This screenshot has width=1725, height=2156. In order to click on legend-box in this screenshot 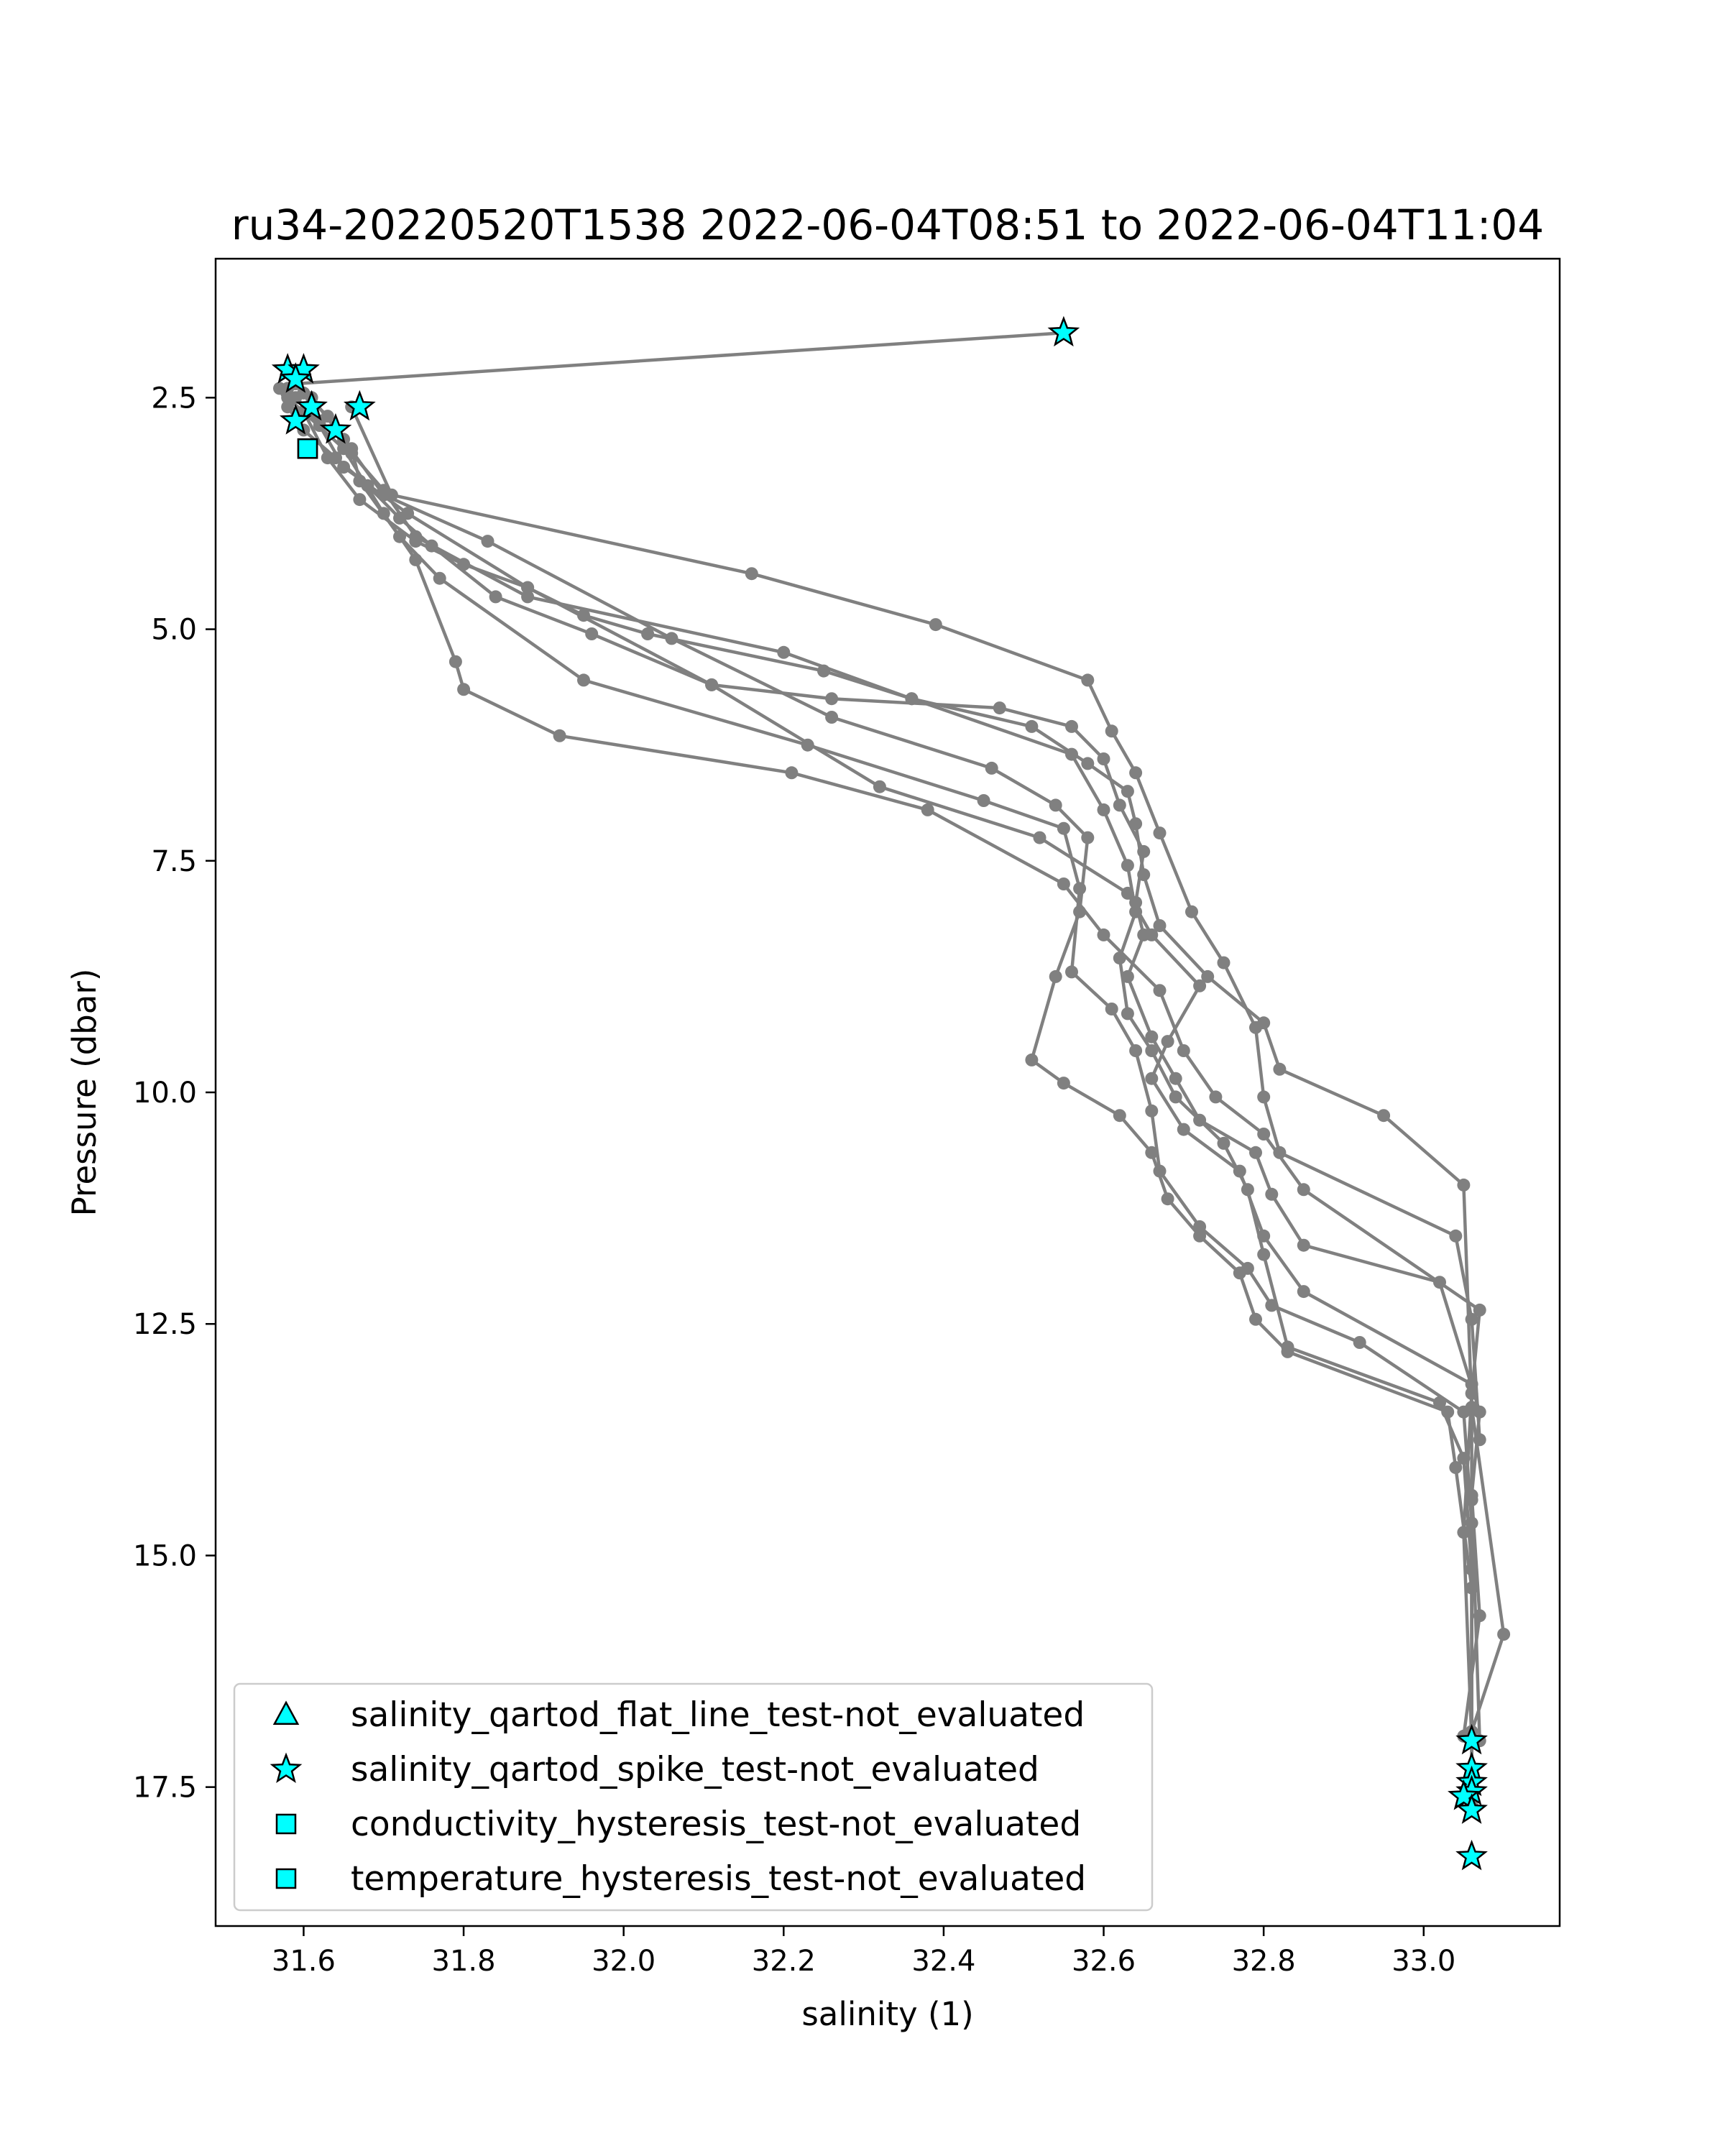, I will do `click(693, 1797)`.